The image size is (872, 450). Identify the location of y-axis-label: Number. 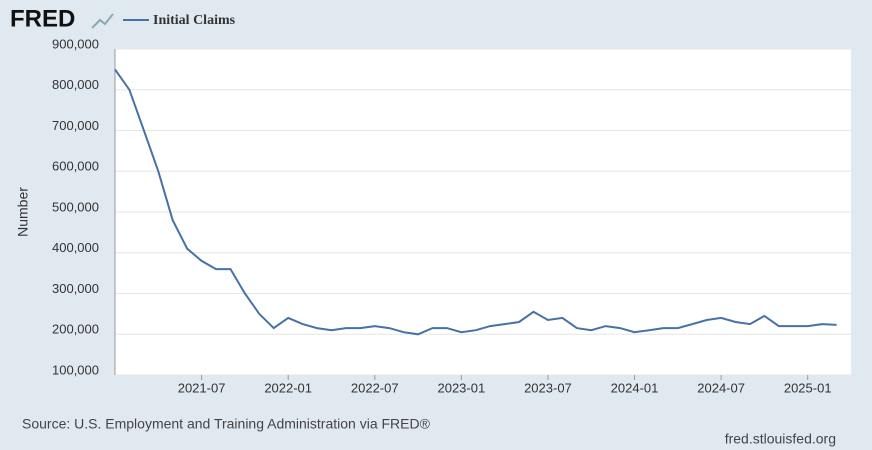
(23, 212).